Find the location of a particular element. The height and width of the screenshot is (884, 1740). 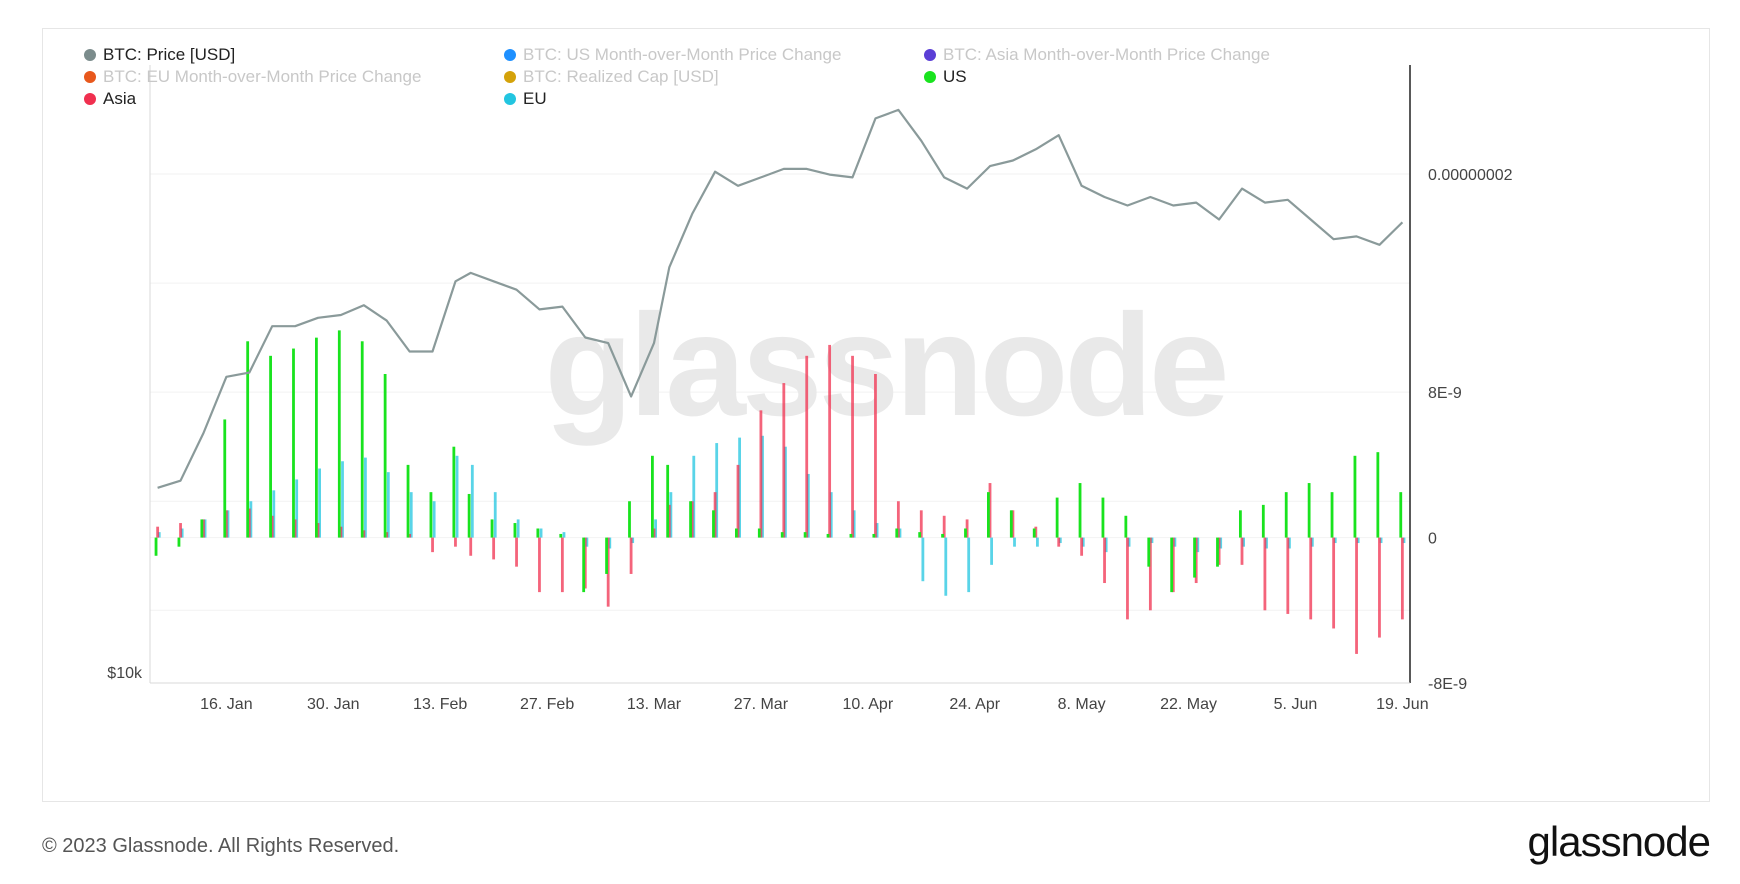

legend-item: BTC: Price [USD] is located at coordinates (159, 55).